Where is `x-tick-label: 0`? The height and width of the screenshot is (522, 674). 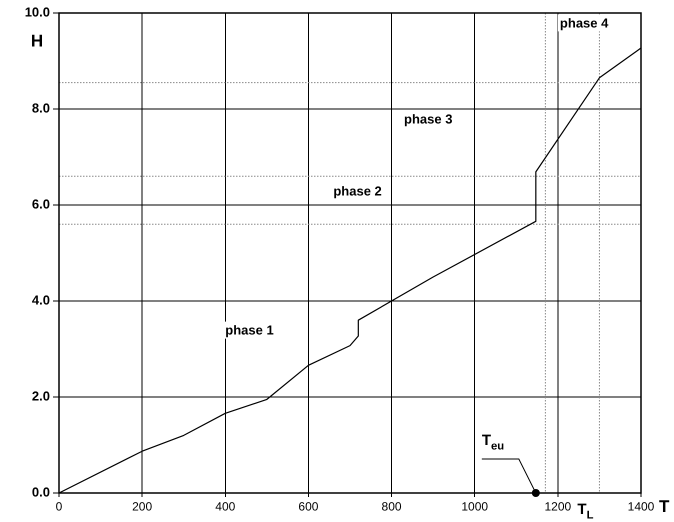 x-tick-label: 0 is located at coordinates (59, 507).